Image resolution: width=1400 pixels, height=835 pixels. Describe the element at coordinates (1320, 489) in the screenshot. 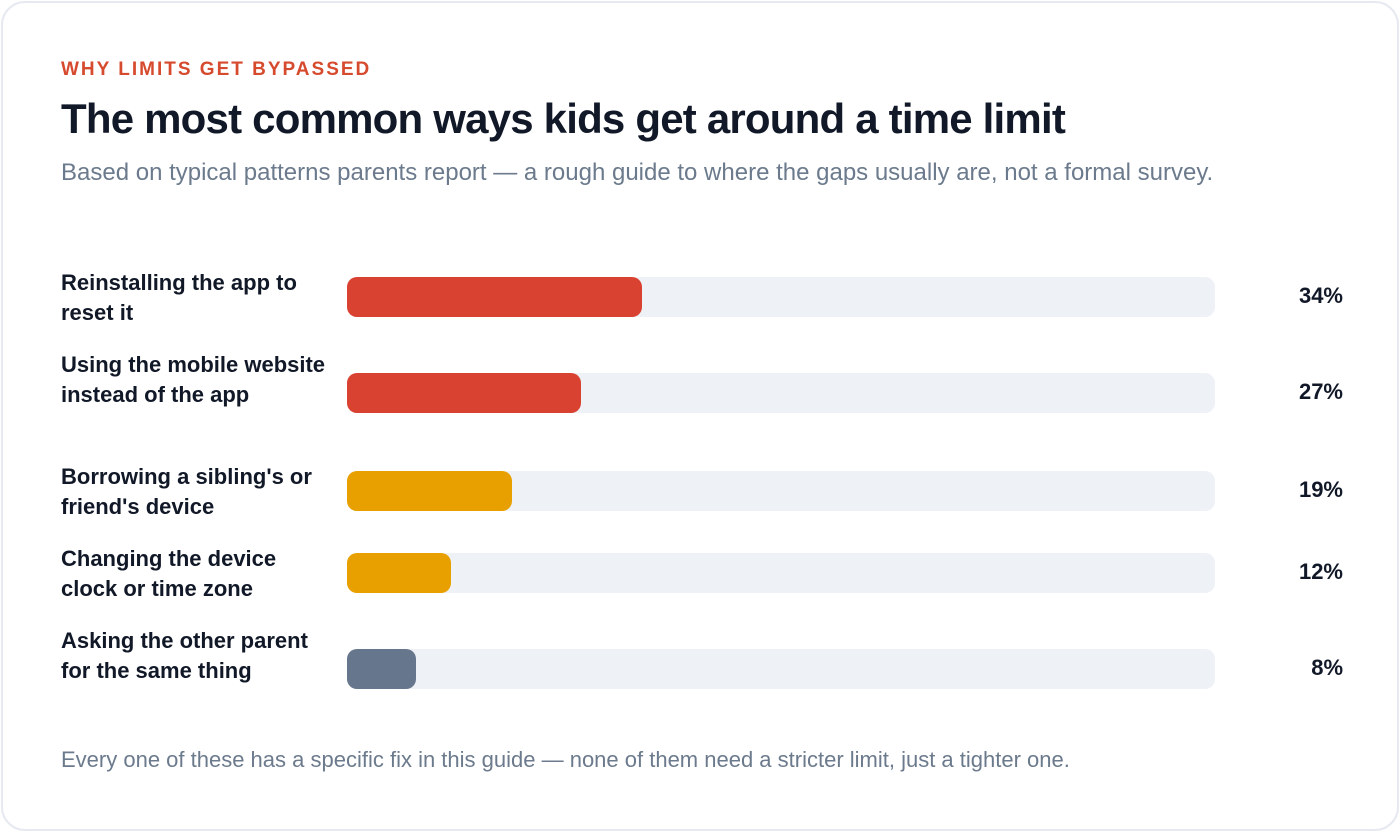

I see `bar-value-label: 19%` at that location.